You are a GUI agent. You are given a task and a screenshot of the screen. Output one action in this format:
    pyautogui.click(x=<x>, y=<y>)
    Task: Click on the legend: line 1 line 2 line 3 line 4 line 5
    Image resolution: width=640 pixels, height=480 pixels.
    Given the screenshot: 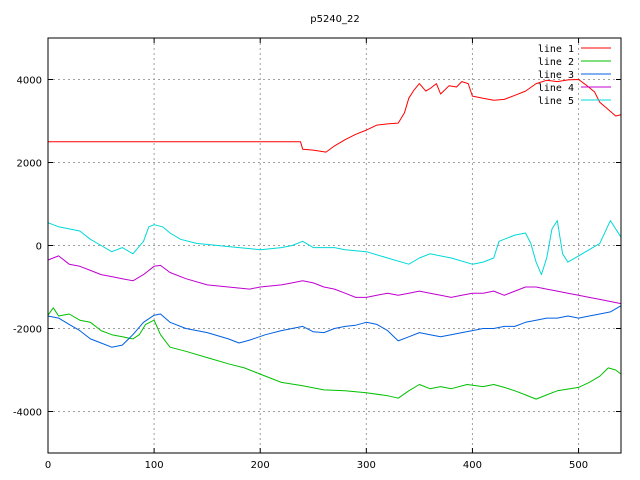 What is the action you would take?
    pyautogui.click(x=574, y=75)
    